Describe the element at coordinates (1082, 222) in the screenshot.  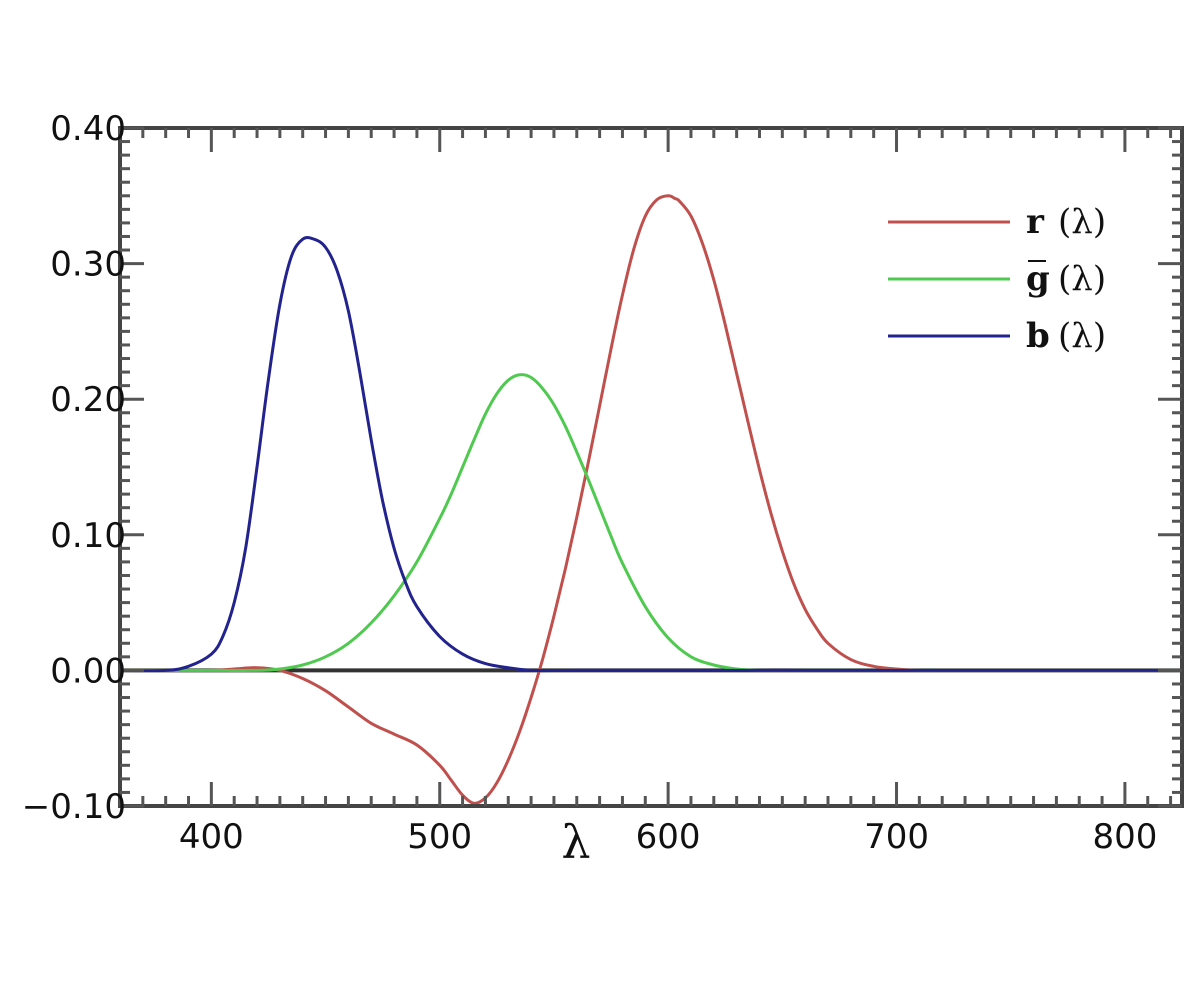
I see `legend-label-r: (λ)` at that location.